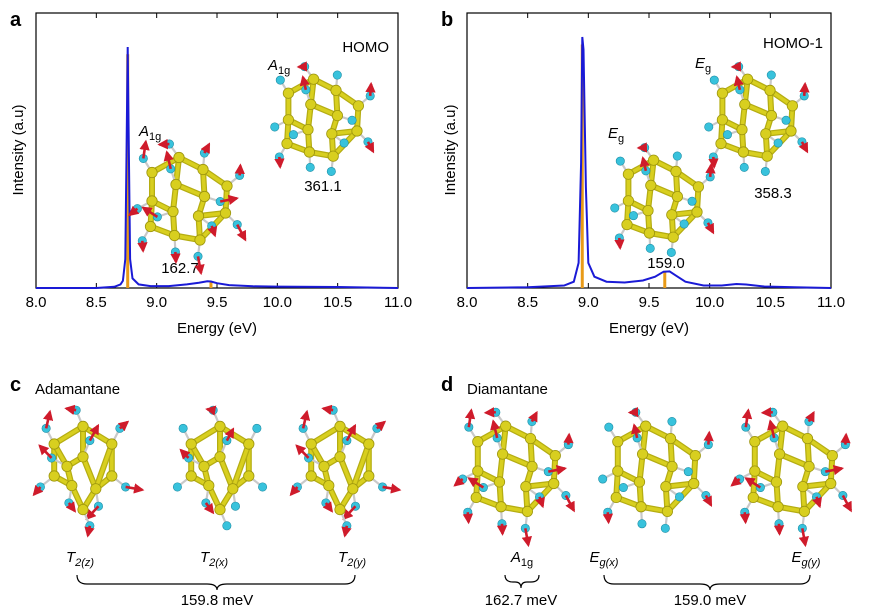  I want to click on x-tick-label: 11.0, so click(831, 302).